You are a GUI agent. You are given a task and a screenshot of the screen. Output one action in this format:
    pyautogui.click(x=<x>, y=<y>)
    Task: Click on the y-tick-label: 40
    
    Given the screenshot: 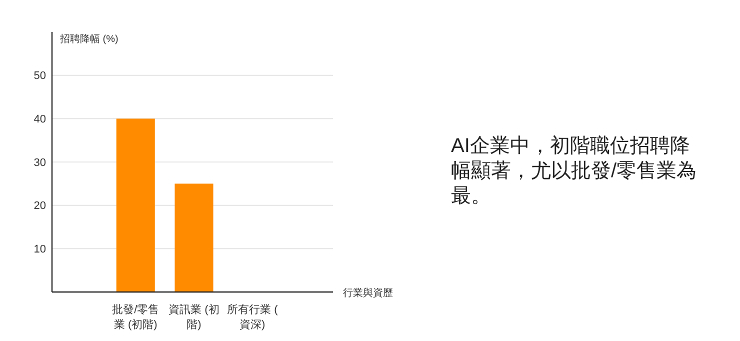 What is the action you would take?
    pyautogui.click(x=40, y=120)
    